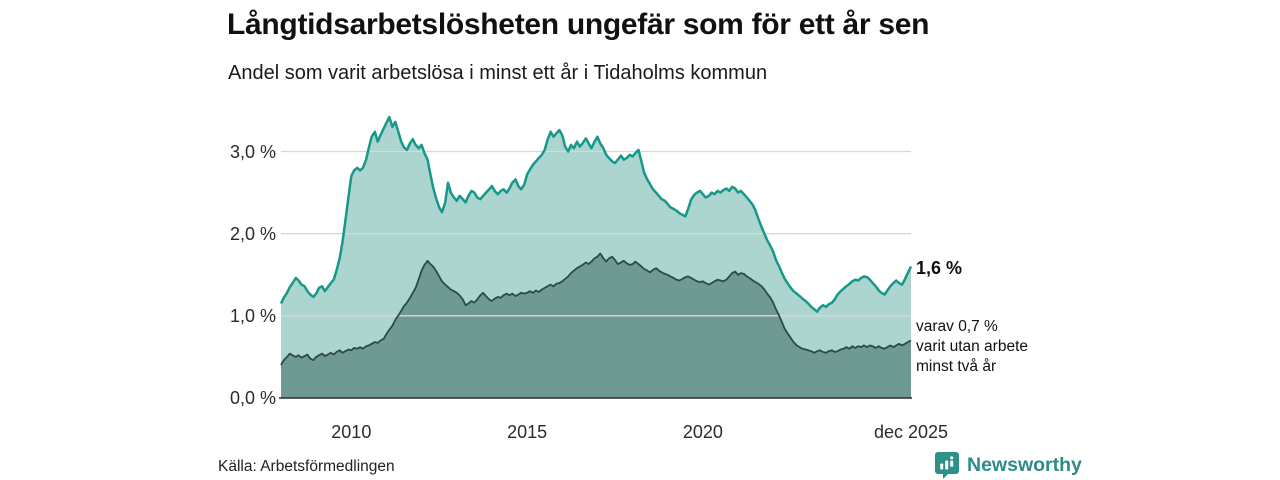 This screenshot has width=1280, height=480. Describe the element at coordinates (527, 432) in the screenshot. I see `x-tick-label: 2015` at that location.